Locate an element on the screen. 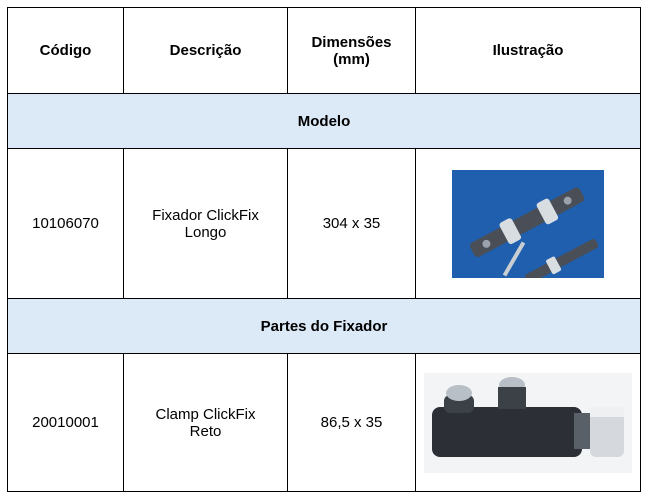 The width and height of the screenshot is (646, 495). section-title: Partes do Fixador is located at coordinates (324, 326).